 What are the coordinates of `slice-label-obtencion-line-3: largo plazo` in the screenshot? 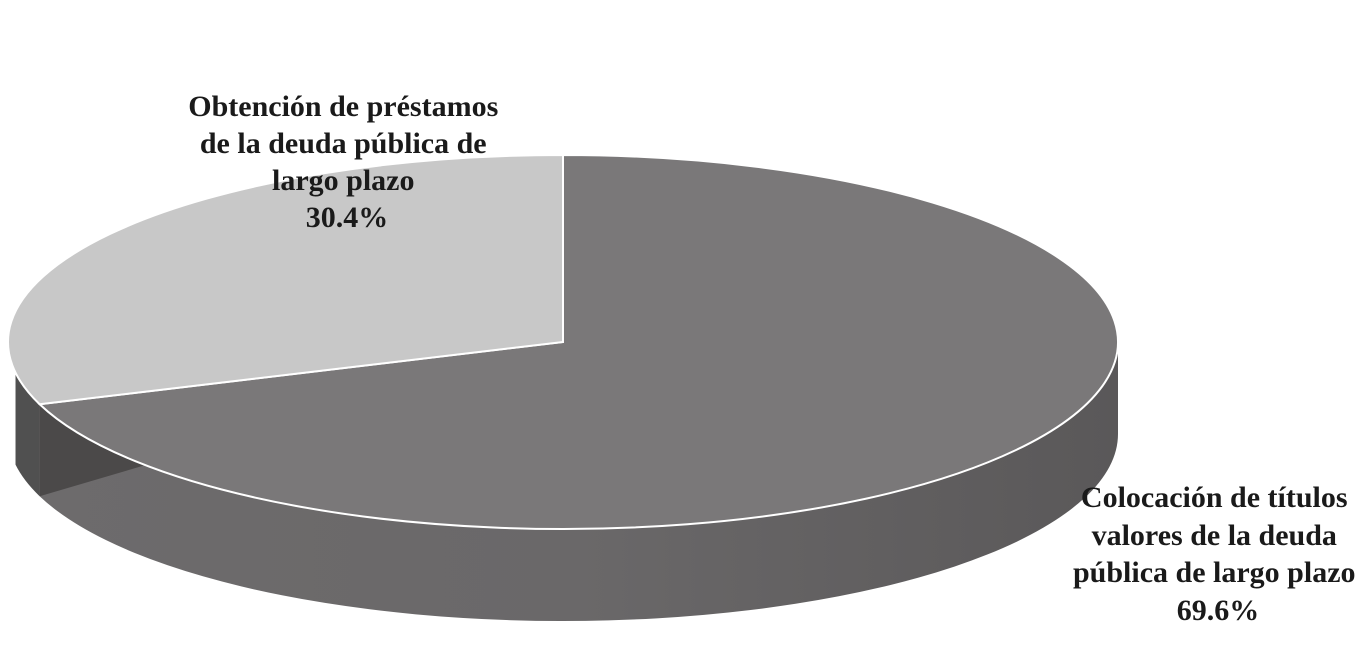 It's located at (343, 180).